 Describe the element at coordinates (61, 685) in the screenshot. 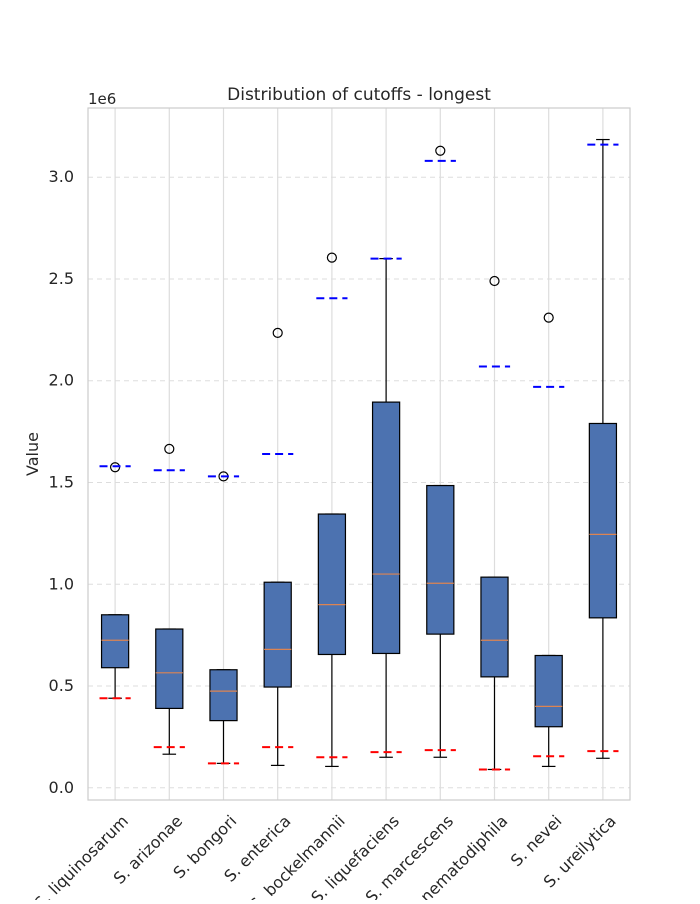

I see `y-tick-label: 0.5` at that location.